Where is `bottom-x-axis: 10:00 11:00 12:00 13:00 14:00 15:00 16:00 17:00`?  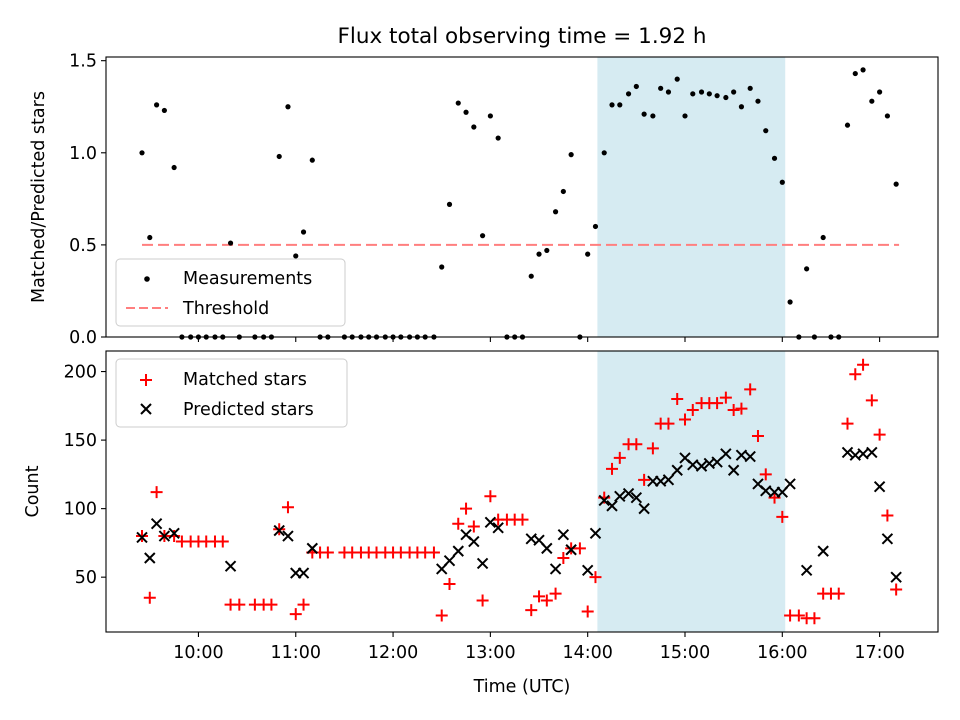
bottom-x-axis: 10:00 11:00 12:00 13:00 14:00 15:00 16:00 17:00 is located at coordinates (539, 647).